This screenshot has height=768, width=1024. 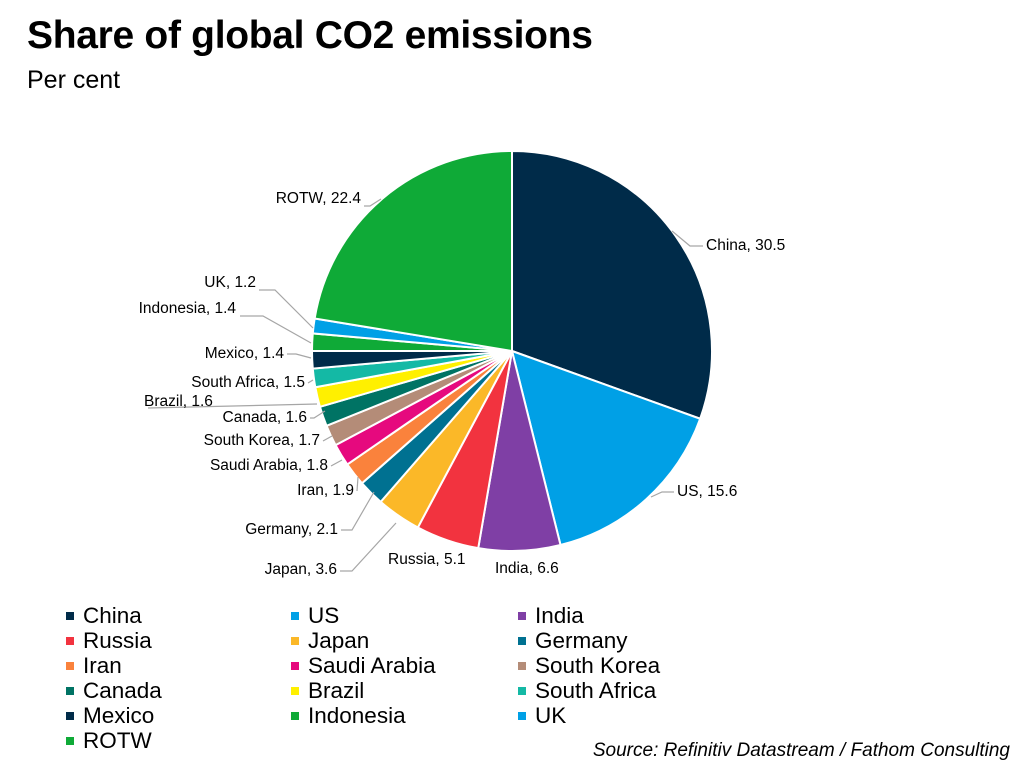 I want to click on legend-item-brazil: Brazil, so click(x=327, y=691).